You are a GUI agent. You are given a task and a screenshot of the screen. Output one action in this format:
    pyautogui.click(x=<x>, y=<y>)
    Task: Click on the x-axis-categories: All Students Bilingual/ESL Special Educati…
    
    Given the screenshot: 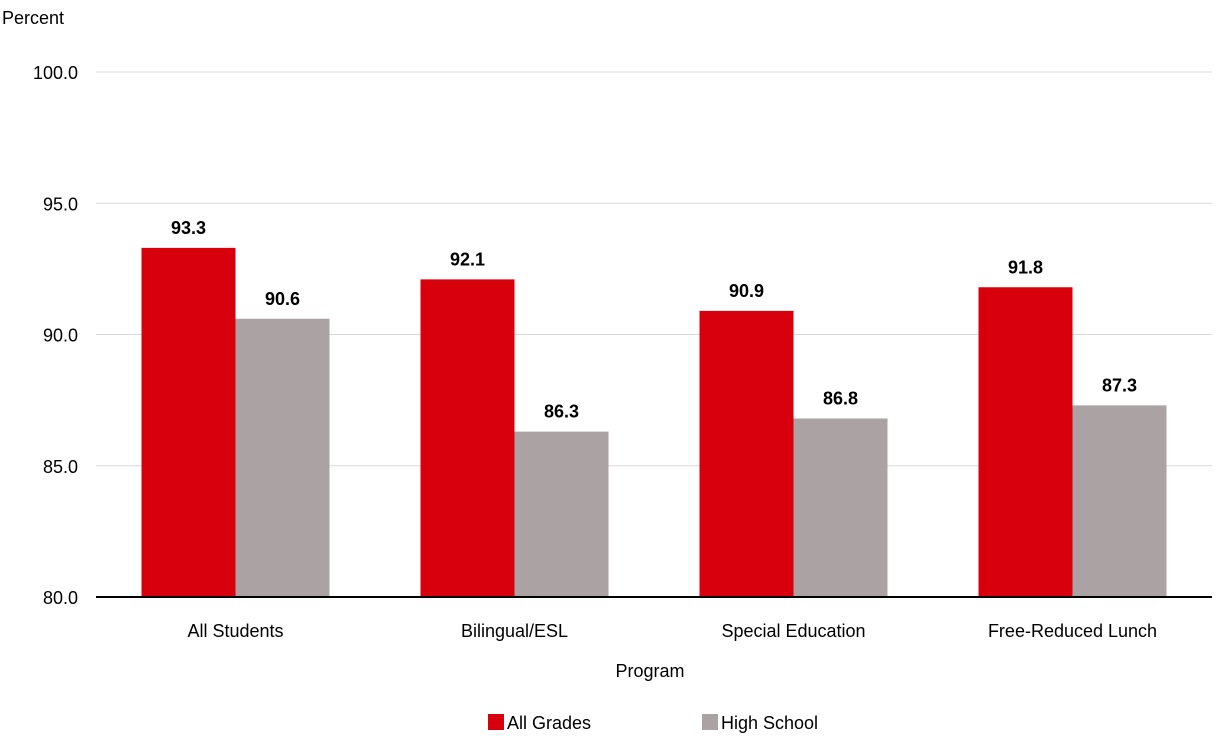 What is the action you would take?
    pyautogui.click(x=672, y=631)
    